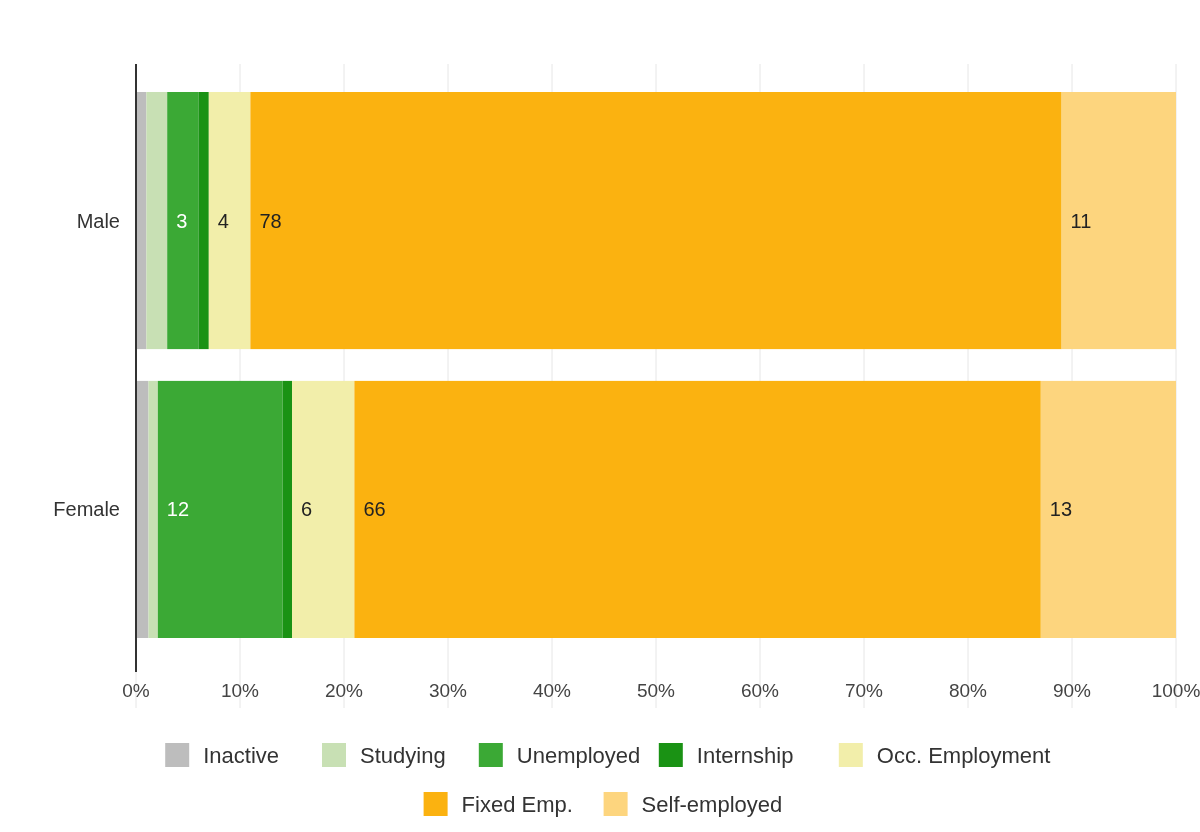  Describe the element at coordinates (963, 755) in the screenshot. I see `legend-label: Occ. Employment` at that location.